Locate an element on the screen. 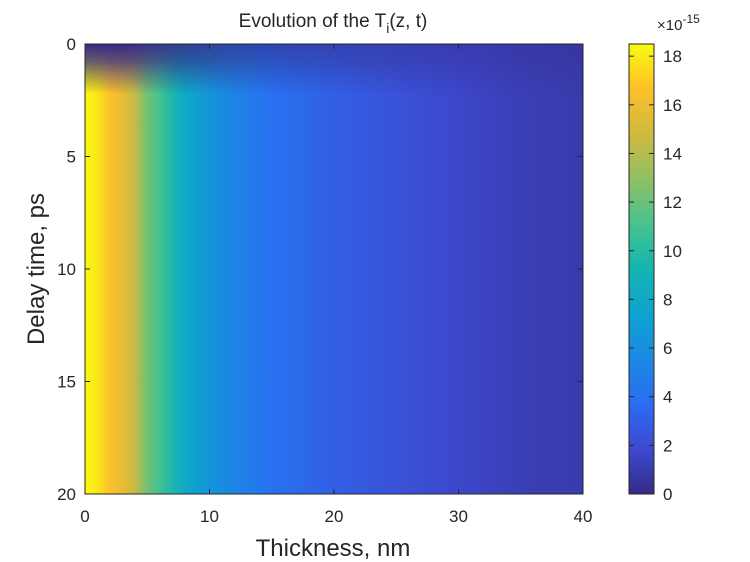 The image size is (750, 562). colorbar-tick-label: 10 is located at coordinates (672, 251).